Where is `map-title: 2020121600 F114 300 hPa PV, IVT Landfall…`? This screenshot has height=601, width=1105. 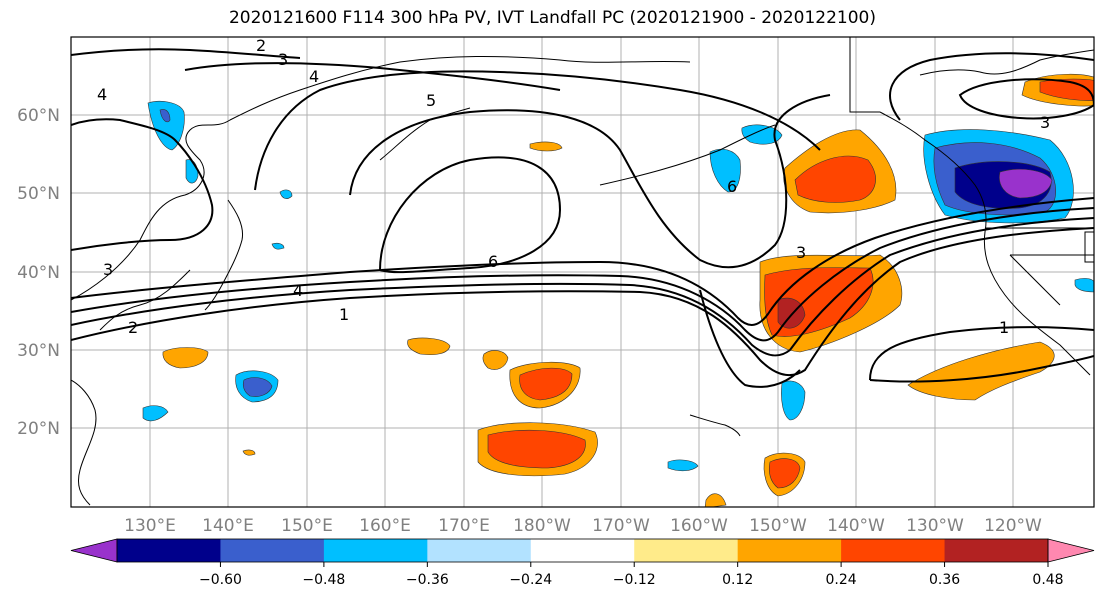 map-title: 2020121600 F114 300 hPa PV, IVT Landfall… is located at coordinates (552, 18).